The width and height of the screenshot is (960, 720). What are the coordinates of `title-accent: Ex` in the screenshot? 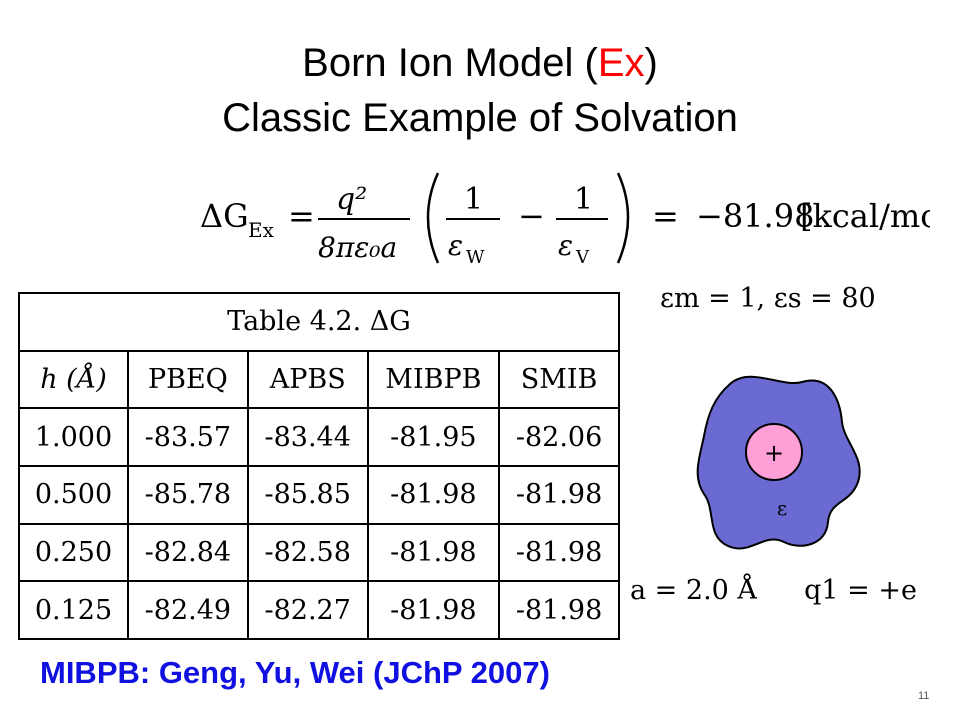 It's located at (621, 63).